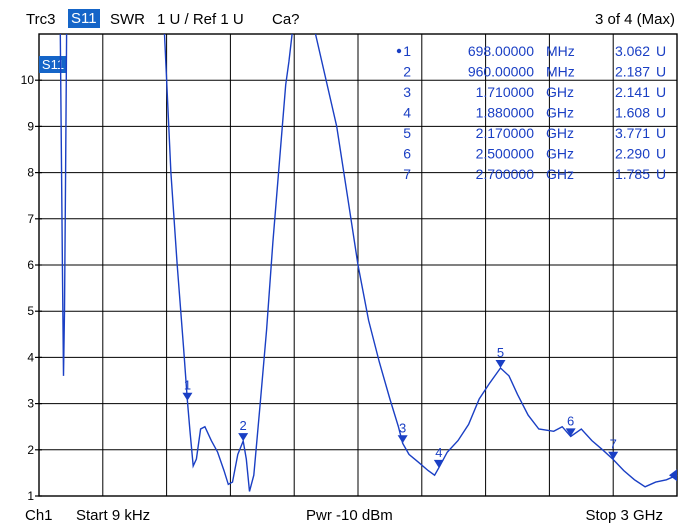 This screenshot has width=700, height=530. What do you see at coordinates (30, 311) in the screenshot?
I see `y-tick-label: 5` at bounding box center [30, 311].